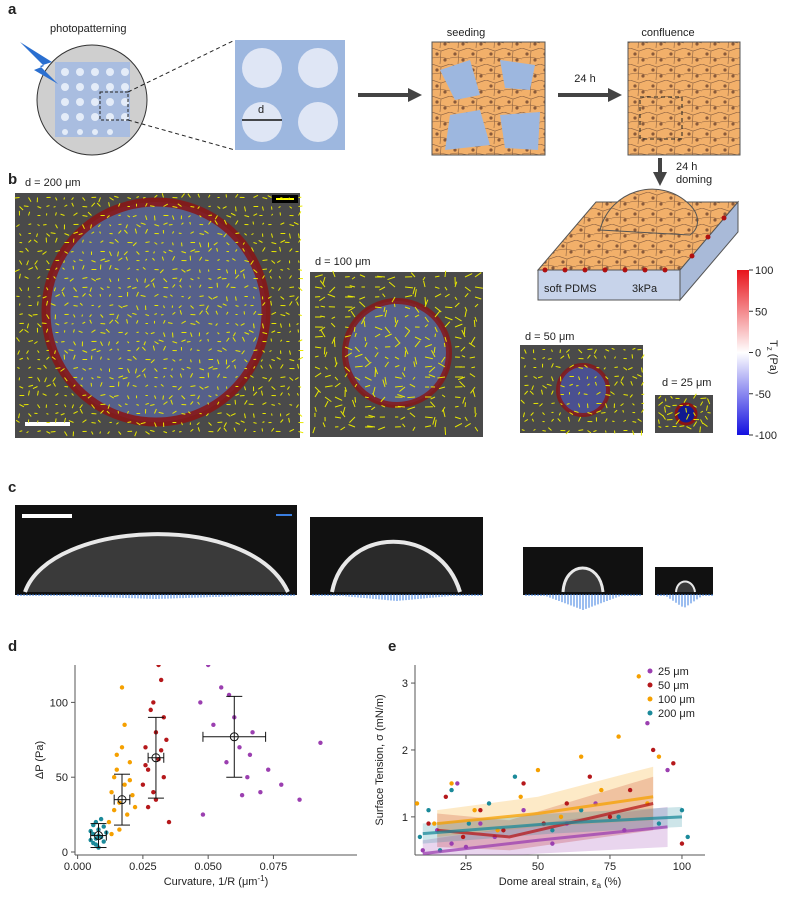 This screenshot has width=800, height=913. What do you see at coordinates (570, 289) in the screenshot?
I see `substrate-label: soft PDMS` at bounding box center [570, 289].